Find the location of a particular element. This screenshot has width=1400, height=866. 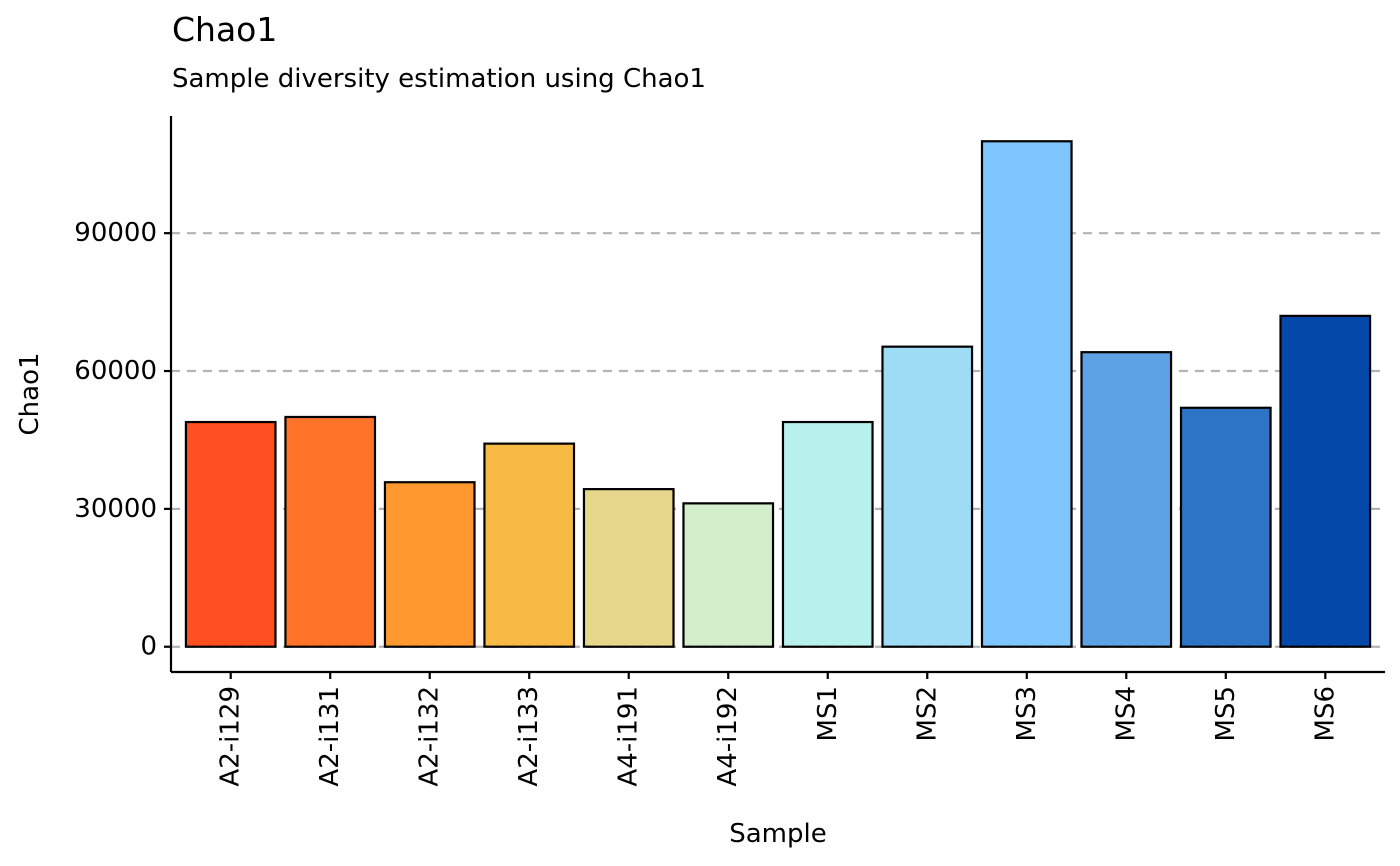

y-tick-label: 0 is located at coordinates (148, 647).